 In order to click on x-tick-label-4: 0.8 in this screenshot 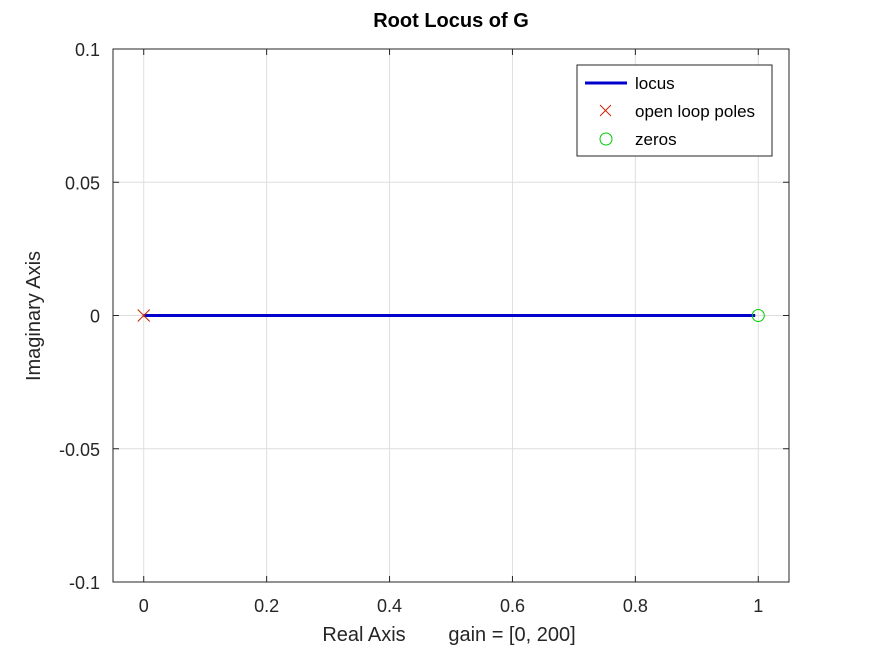, I will do `click(635, 606)`.